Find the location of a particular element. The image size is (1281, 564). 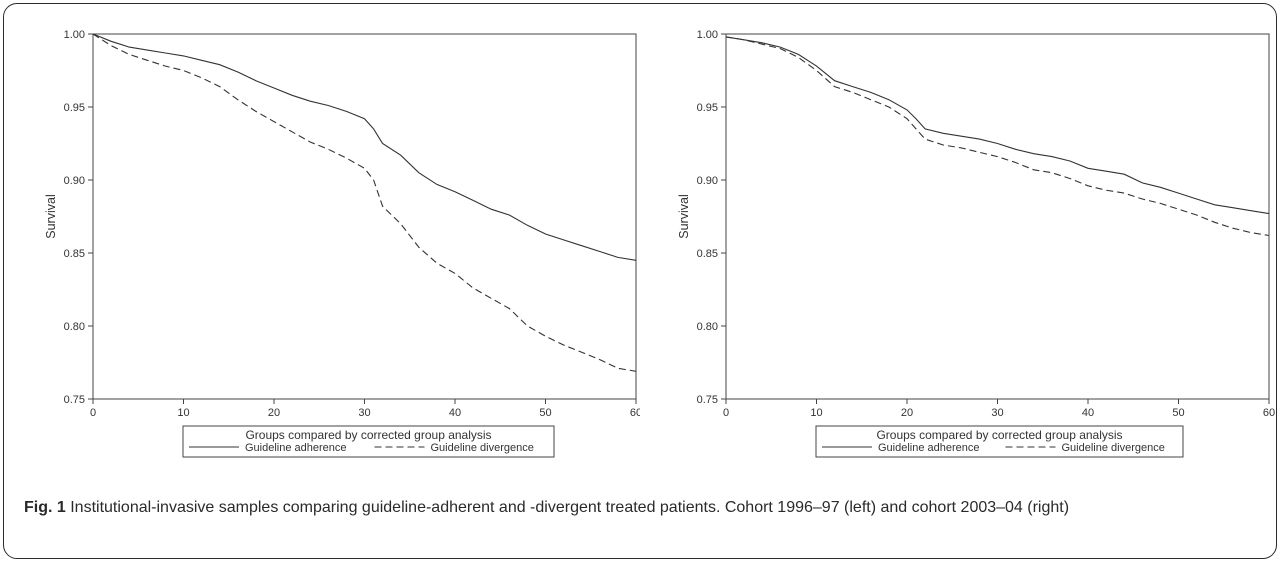

figure-label: Fig. 1 is located at coordinates (45, 507).